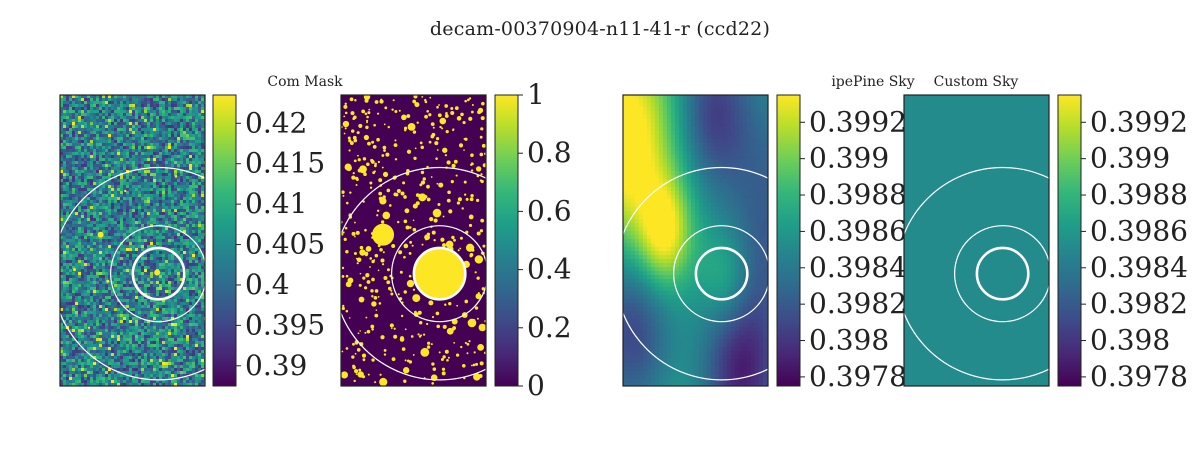 The width and height of the screenshot is (1200, 450). What do you see at coordinates (132, 240) in the screenshot?
I see `image-panel` at bounding box center [132, 240].